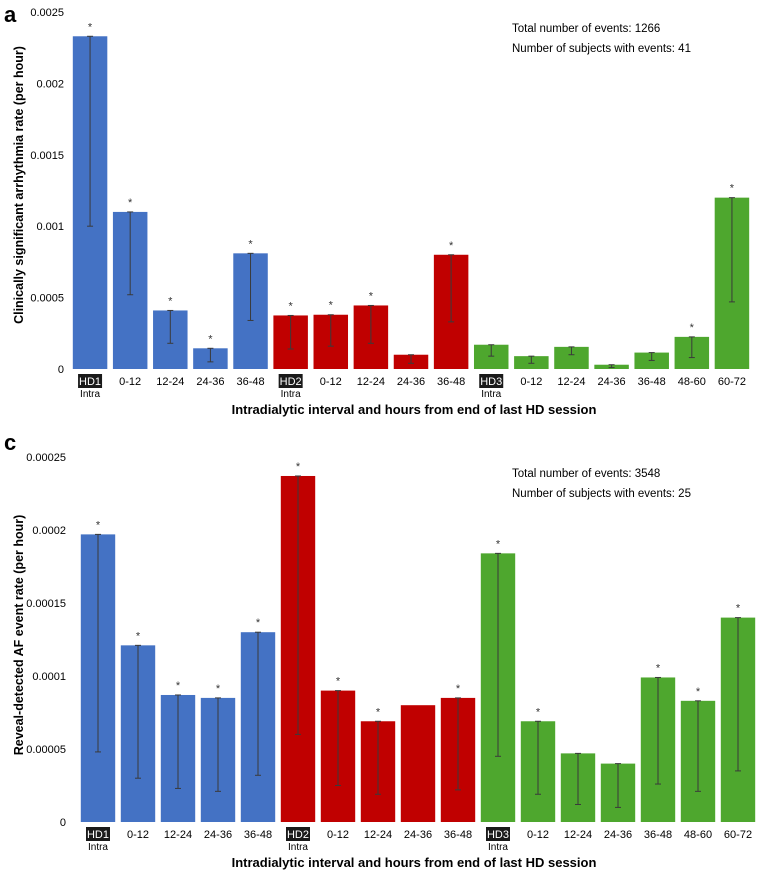  What do you see at coordinates (732, 382) in the screenshot?
I see `panel-a-x-tick-label: 60-72` at bounding box center [732, 382].